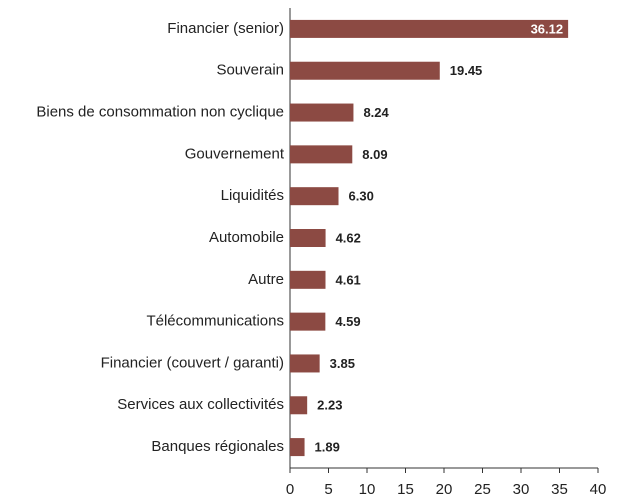  What do you see at coordinates (482, 489) in the screenshot?
I see `x-tick-label: 25` at bounding box center [482, 489].